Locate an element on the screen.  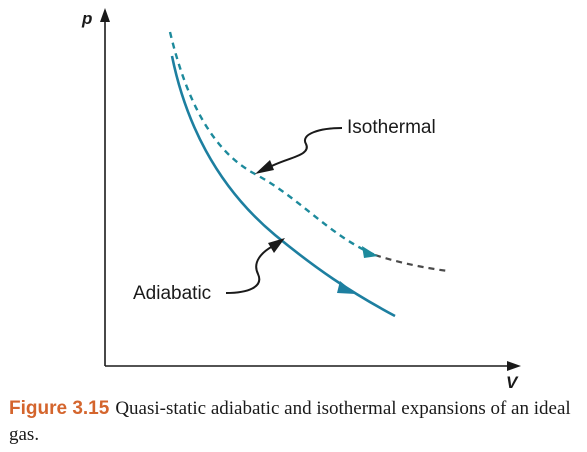
x-axis-label: V is located at coordinates (512, 381).